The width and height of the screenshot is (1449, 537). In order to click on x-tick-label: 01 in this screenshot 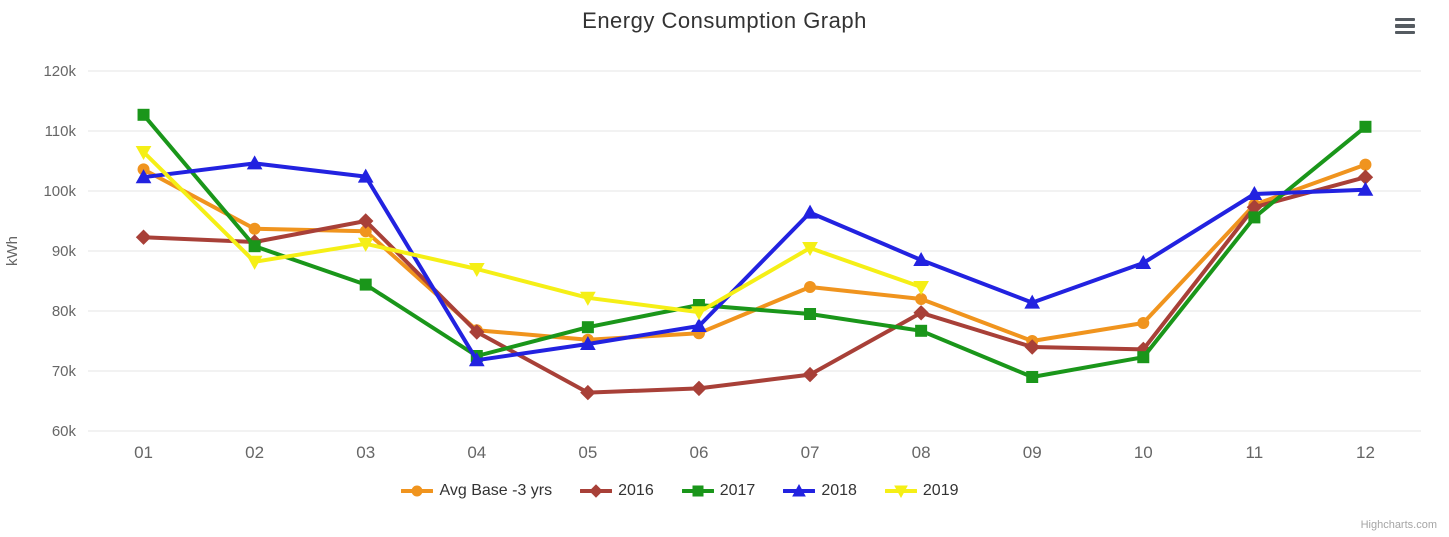, I will do `click(143, 452)`.